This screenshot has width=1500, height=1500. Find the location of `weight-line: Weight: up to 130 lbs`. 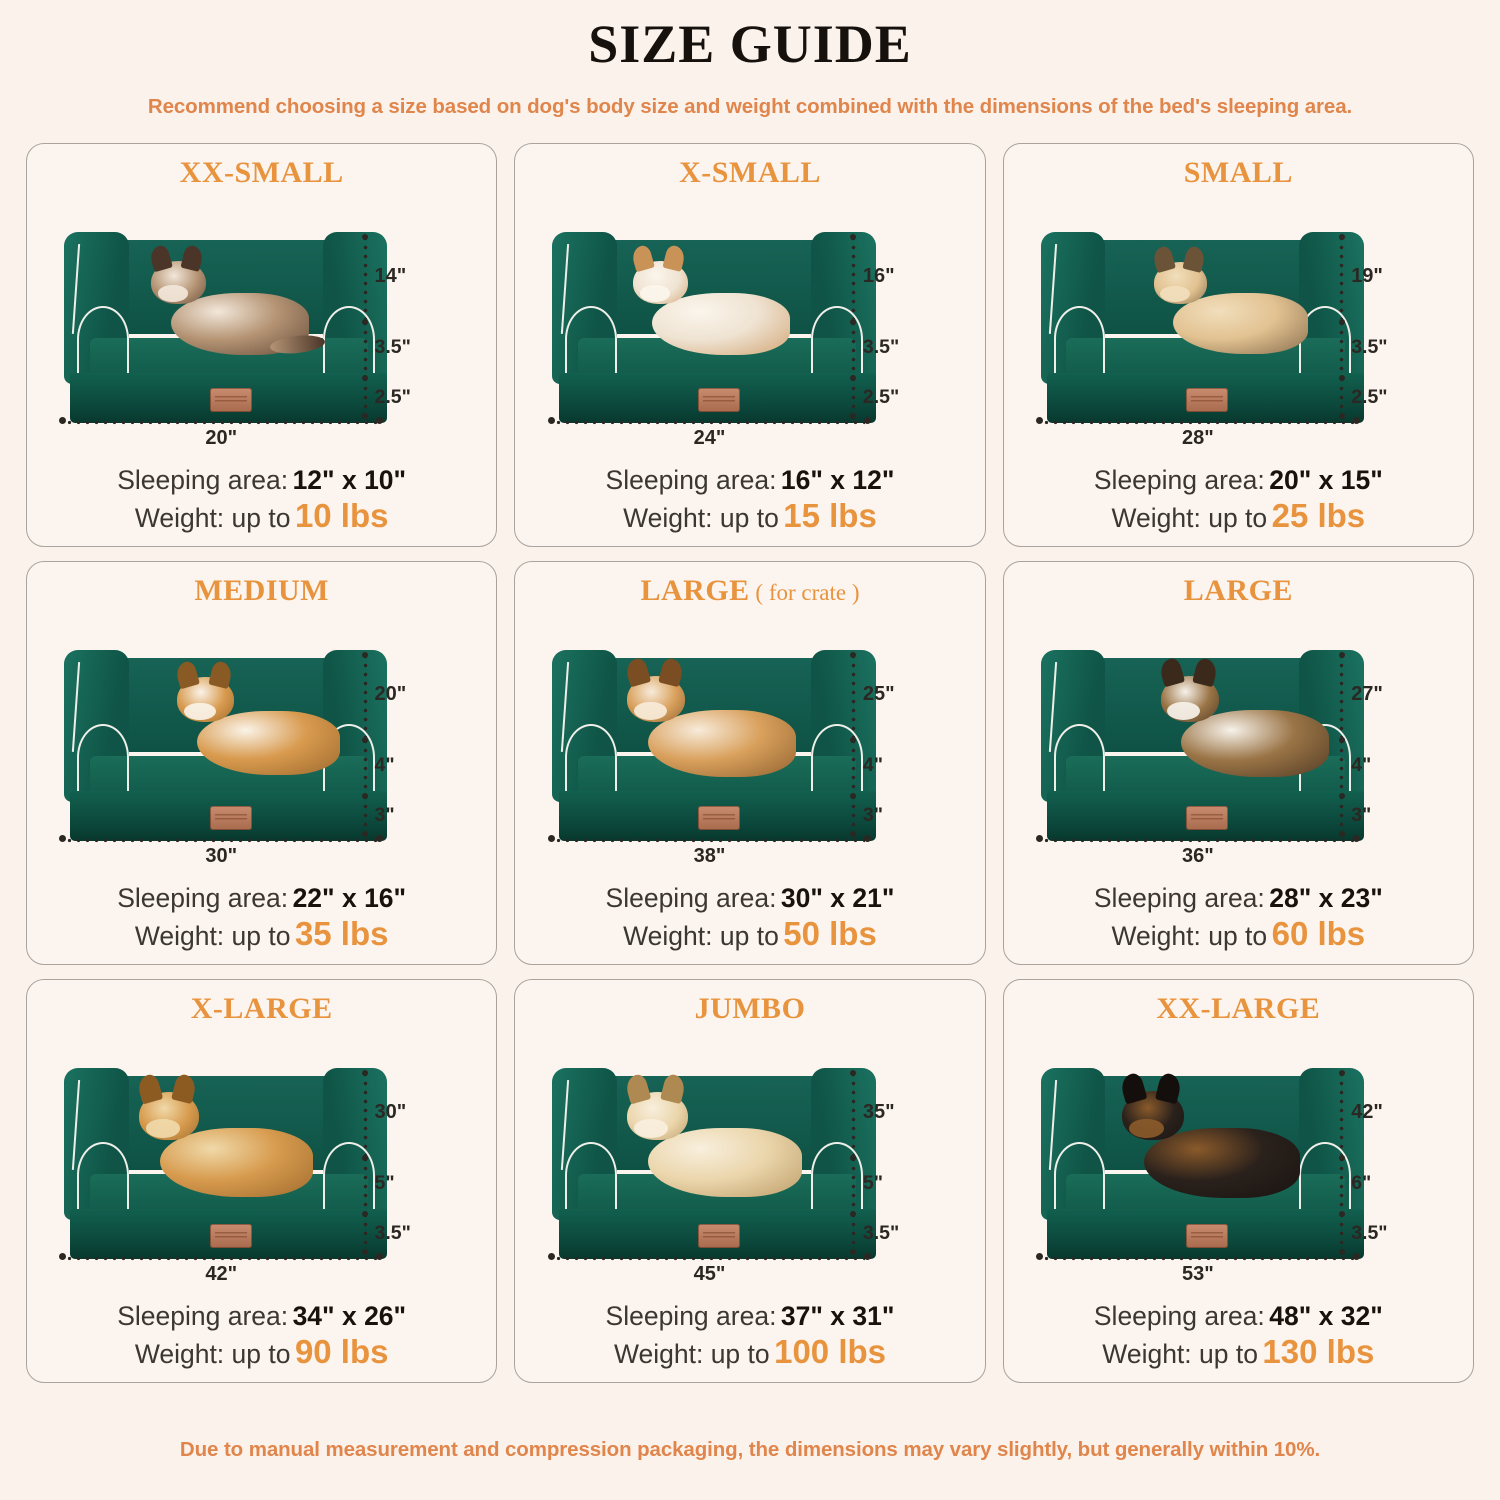

weight-line: Weight: up to 130 lbs is located at coordinates (1238, 1352).